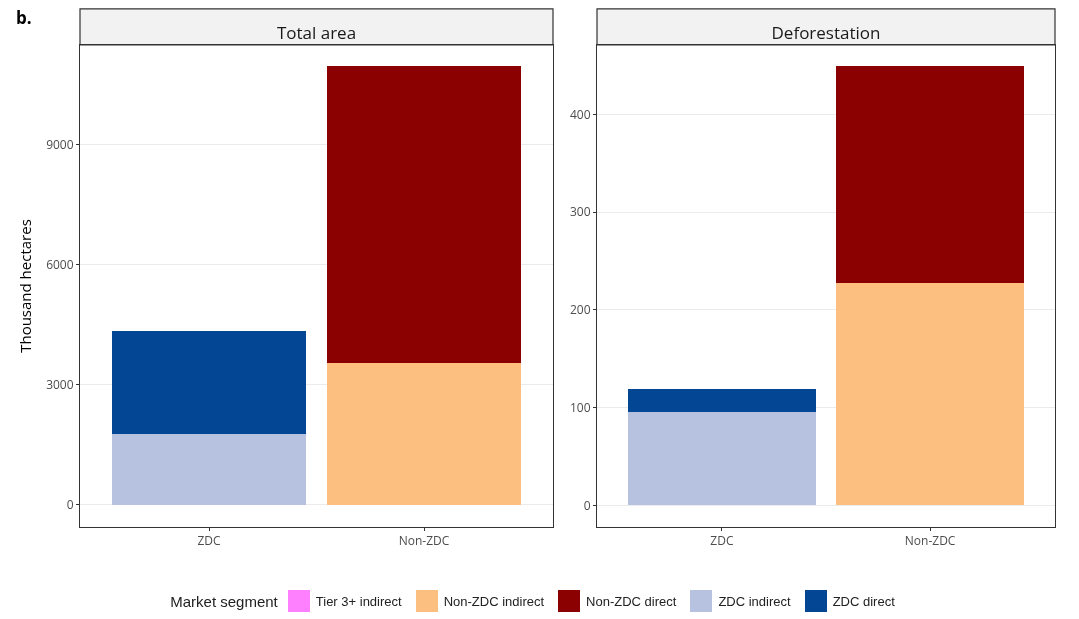 This screenshot has height=619, width=1079. Describe the element at coordinates (494, 601) in the screenshot. I see `legend-label: Non-ZDC indirect` at that location.